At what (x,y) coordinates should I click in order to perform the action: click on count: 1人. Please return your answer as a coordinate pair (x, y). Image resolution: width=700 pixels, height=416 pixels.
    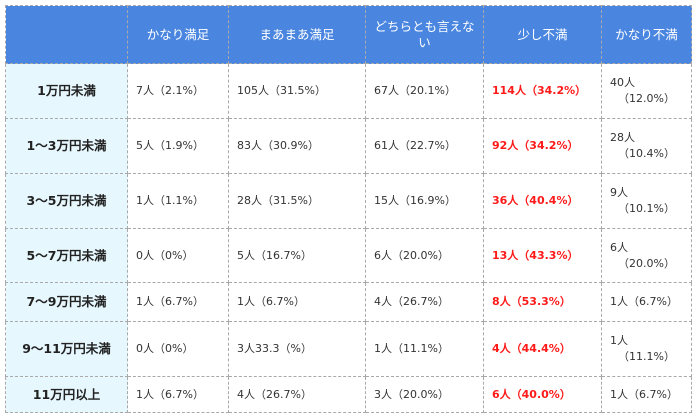
    Looking at the image, I should click on (619, 340).